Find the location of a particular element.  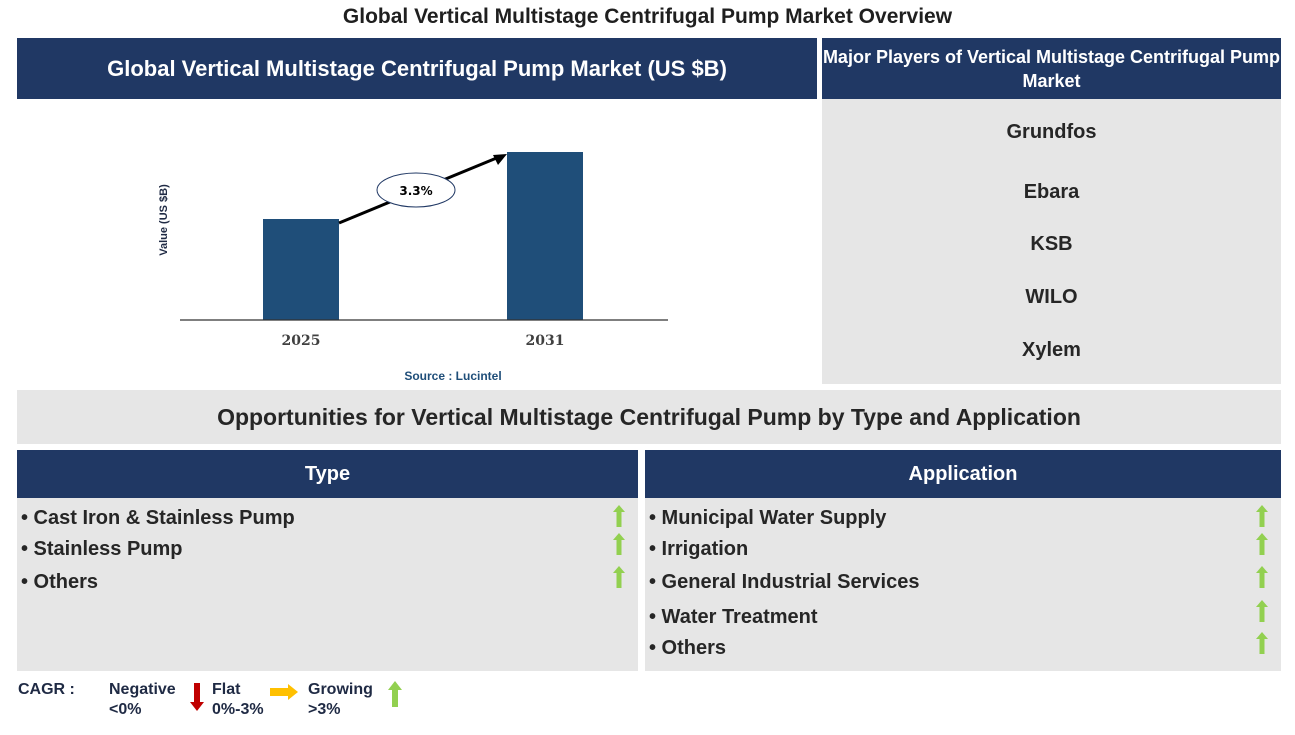

growth-arrow-head is located at coordinates (500, 159).